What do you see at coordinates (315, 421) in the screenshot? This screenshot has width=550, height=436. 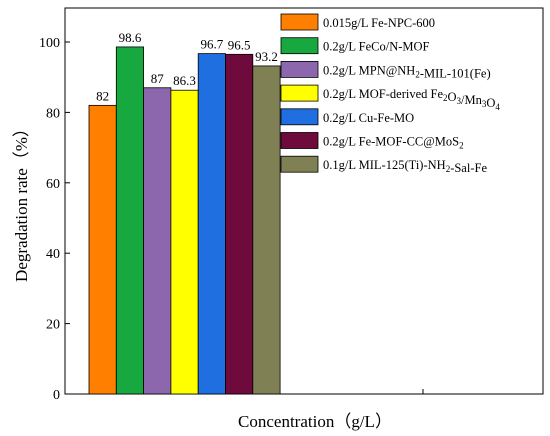 I see `x-axis-title: Concentration（g/L）` at bounding box center [315, 421].